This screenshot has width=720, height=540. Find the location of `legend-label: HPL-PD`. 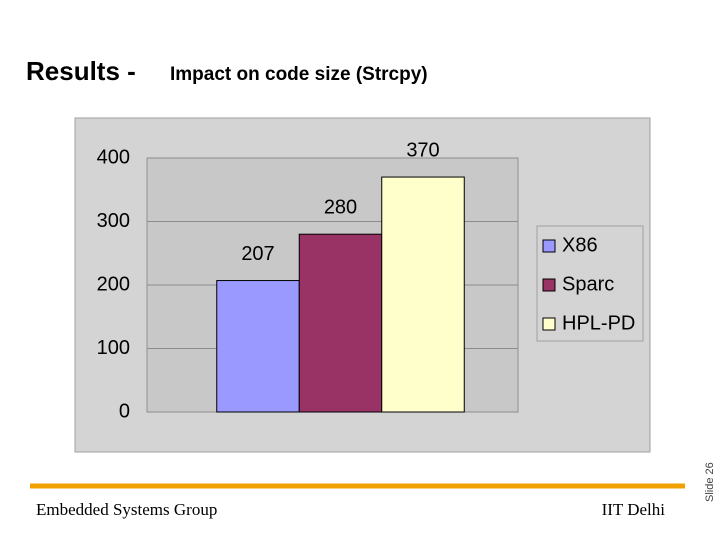

legend-label: HPL-PD is located at coordinates (598, 323).